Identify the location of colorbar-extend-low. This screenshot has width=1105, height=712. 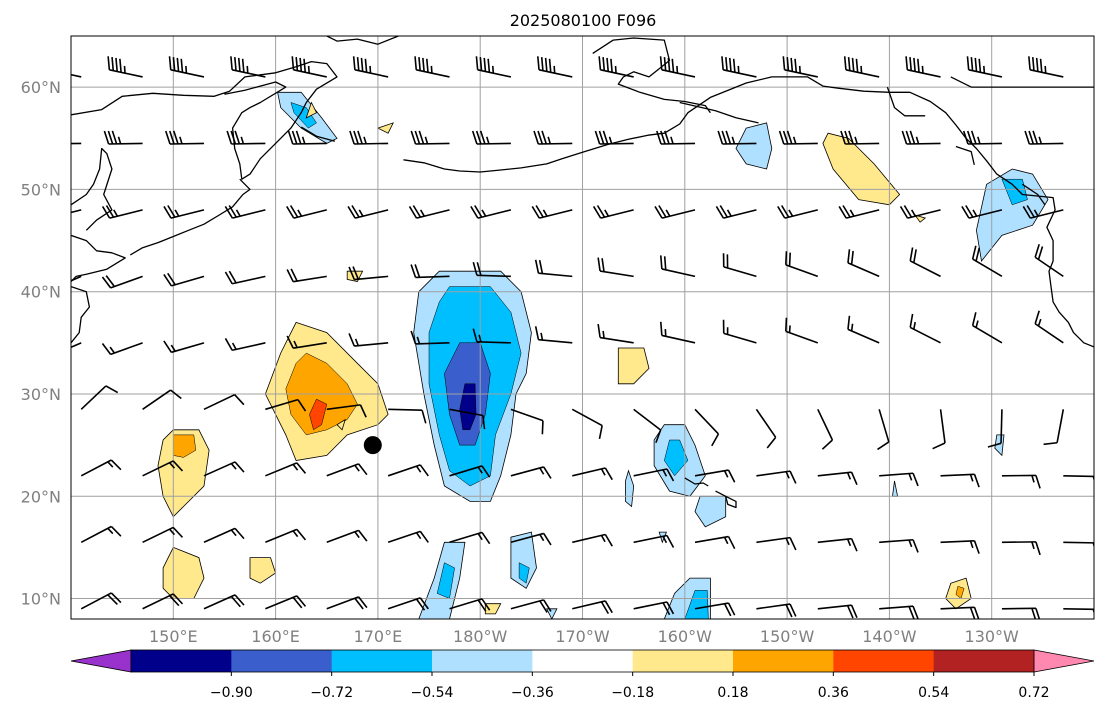
(101, 661).